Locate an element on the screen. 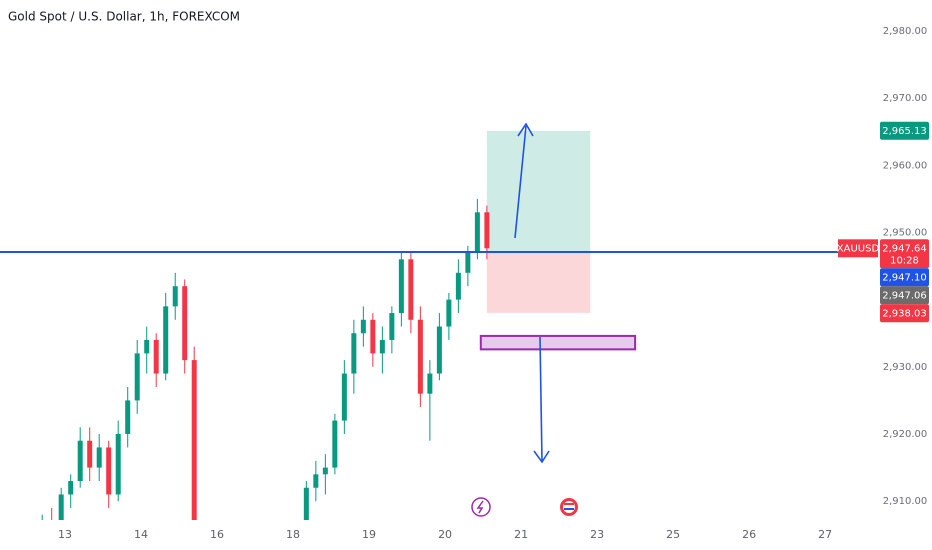  x-tick-label: 26 is located at coordinates (749, 534).